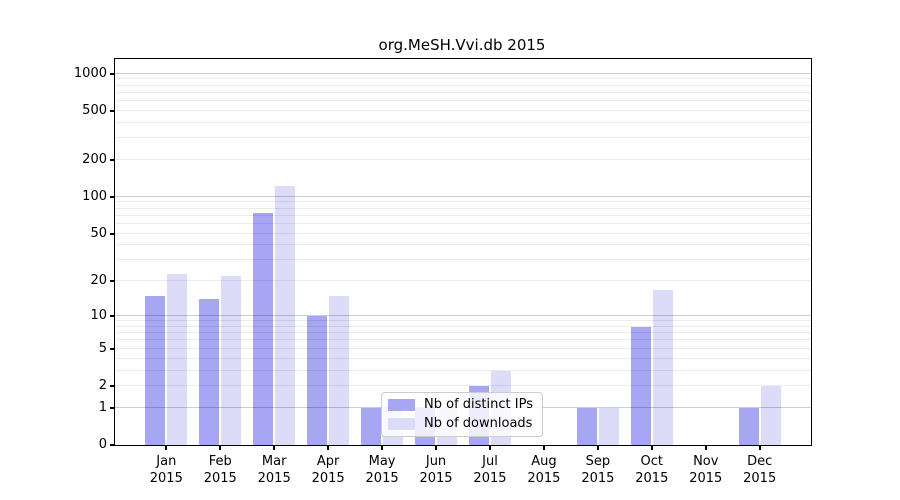 The width and height of the screenshot is (900, 500). Describe the element at coordinates (274, 470) in the screenshot. I see `x-tick-label-mar: Mar 2015` at that location.